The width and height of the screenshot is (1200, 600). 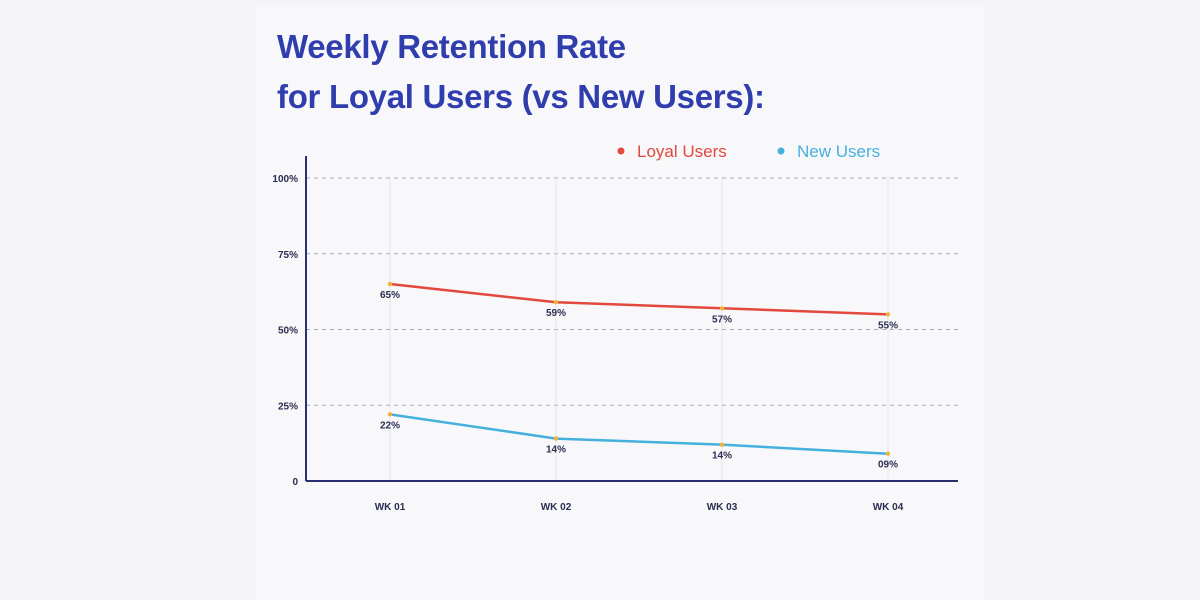 What do you see at coordinates (682, 151) in the screenshot?
I see `legend-label-loyal-users: Loyal Users` at bounding box center [682, 151].